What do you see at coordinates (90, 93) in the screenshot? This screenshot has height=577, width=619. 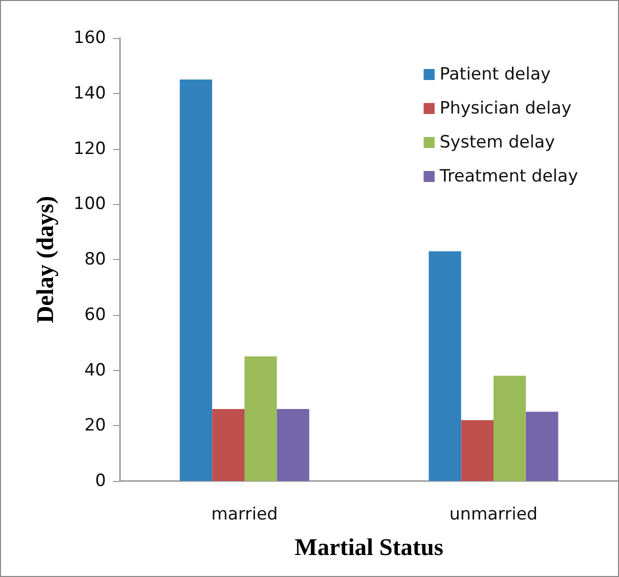 I see `y-tick-label: 140` at bounding box center [90, 93].